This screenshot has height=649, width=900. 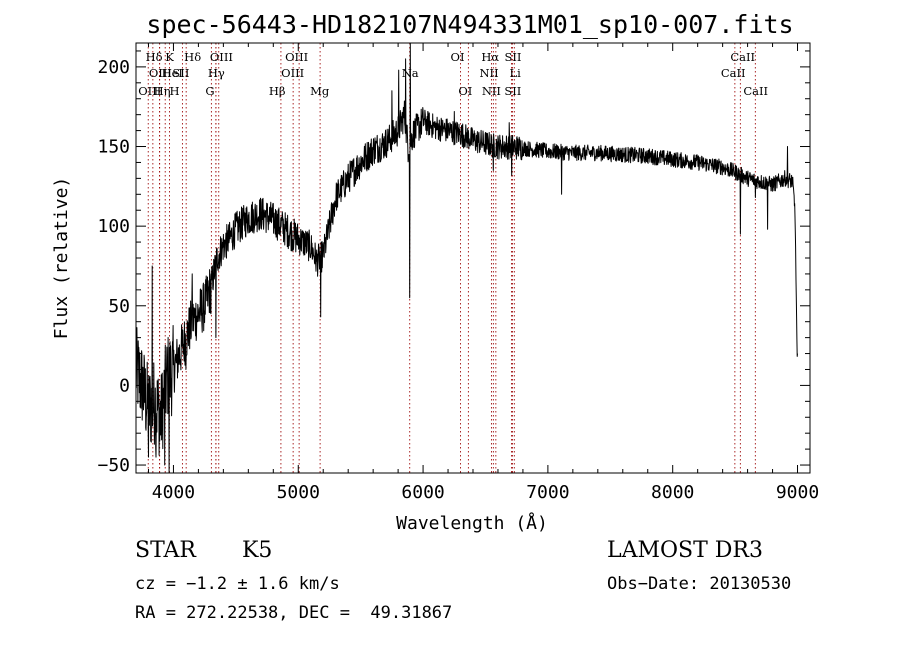 I want to click on line-label: Mg, so click(x=320, y=91).